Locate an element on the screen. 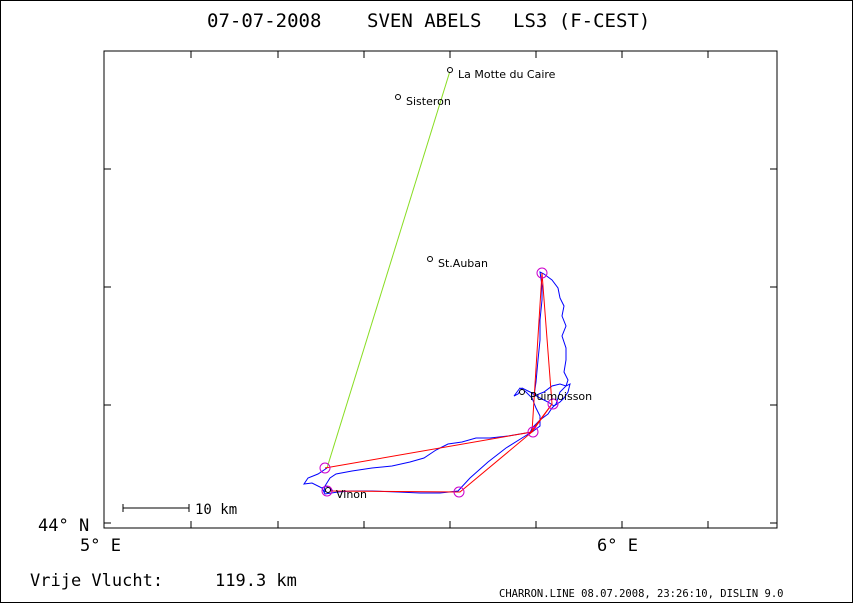  free-flight-line is located at coordinates (388, 269).